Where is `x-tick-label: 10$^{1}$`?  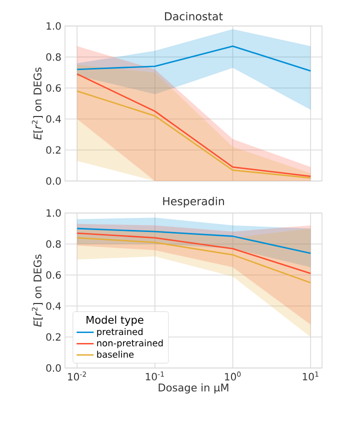
x-tick-label: 10$^{1}$ is located at coordinates (310, 376).